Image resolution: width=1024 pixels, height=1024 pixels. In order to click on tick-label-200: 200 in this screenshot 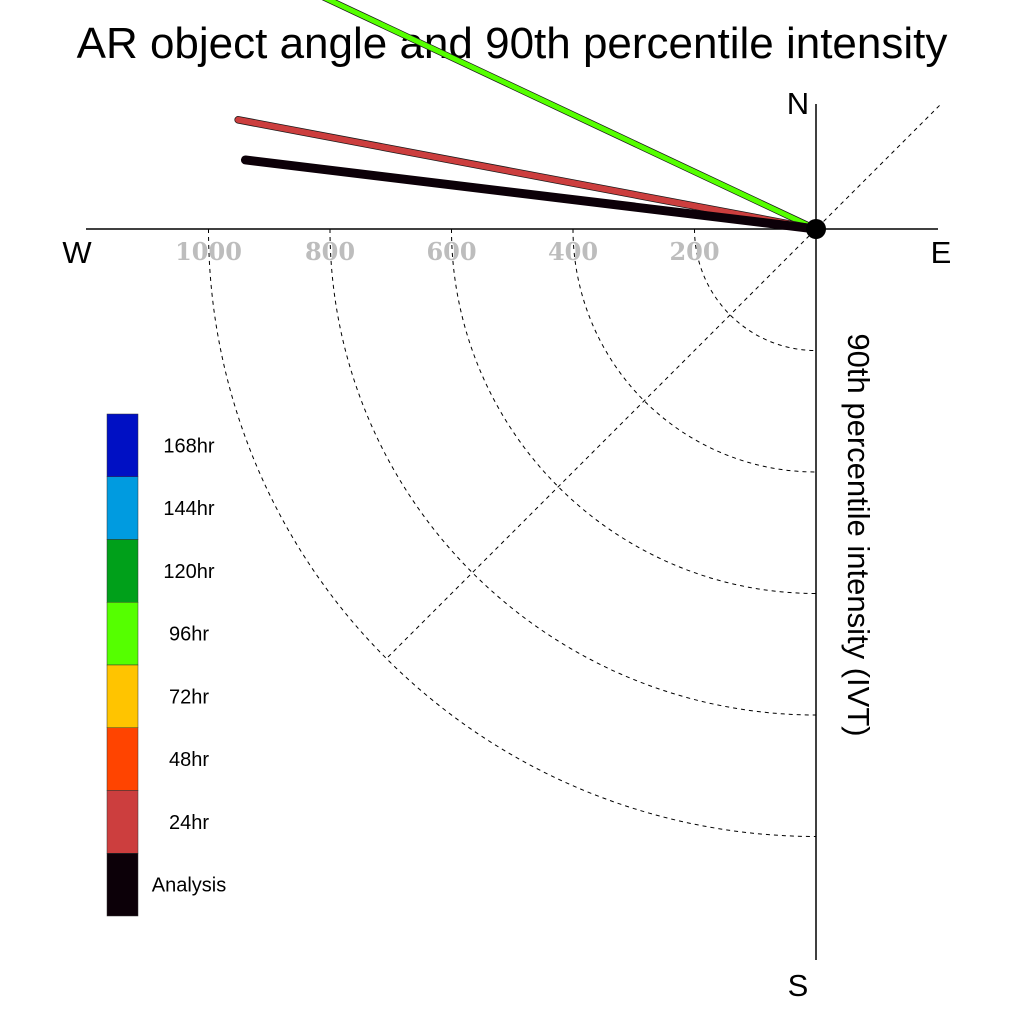, I will do `click(694, 251)`.